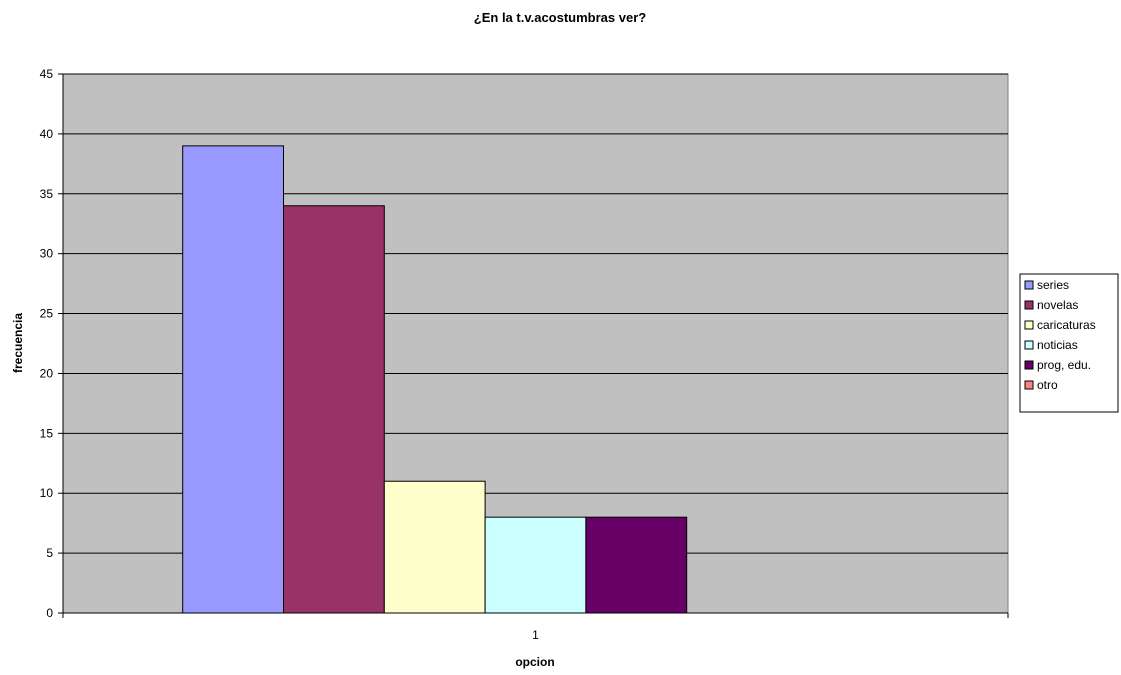 This screenshot has width=1121, height=675. Describe the element at coordinates (47, 74) in the screenshot. I see `y-tick-label: 45` at that location.